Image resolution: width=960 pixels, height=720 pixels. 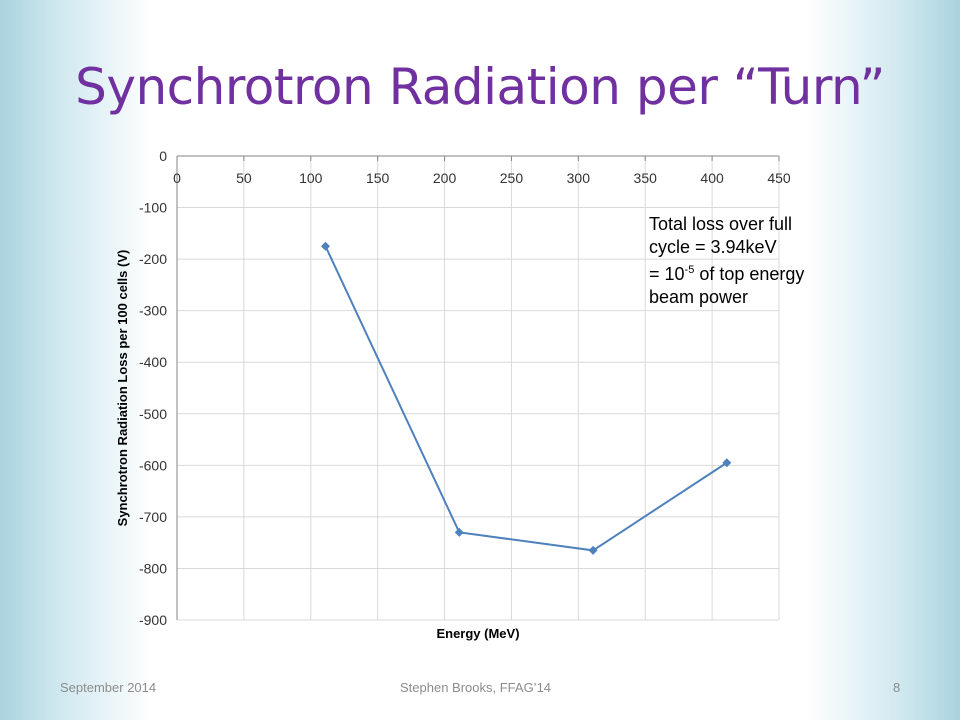 I want to click on y-tick-label: -700, so click(x=153, y=517).